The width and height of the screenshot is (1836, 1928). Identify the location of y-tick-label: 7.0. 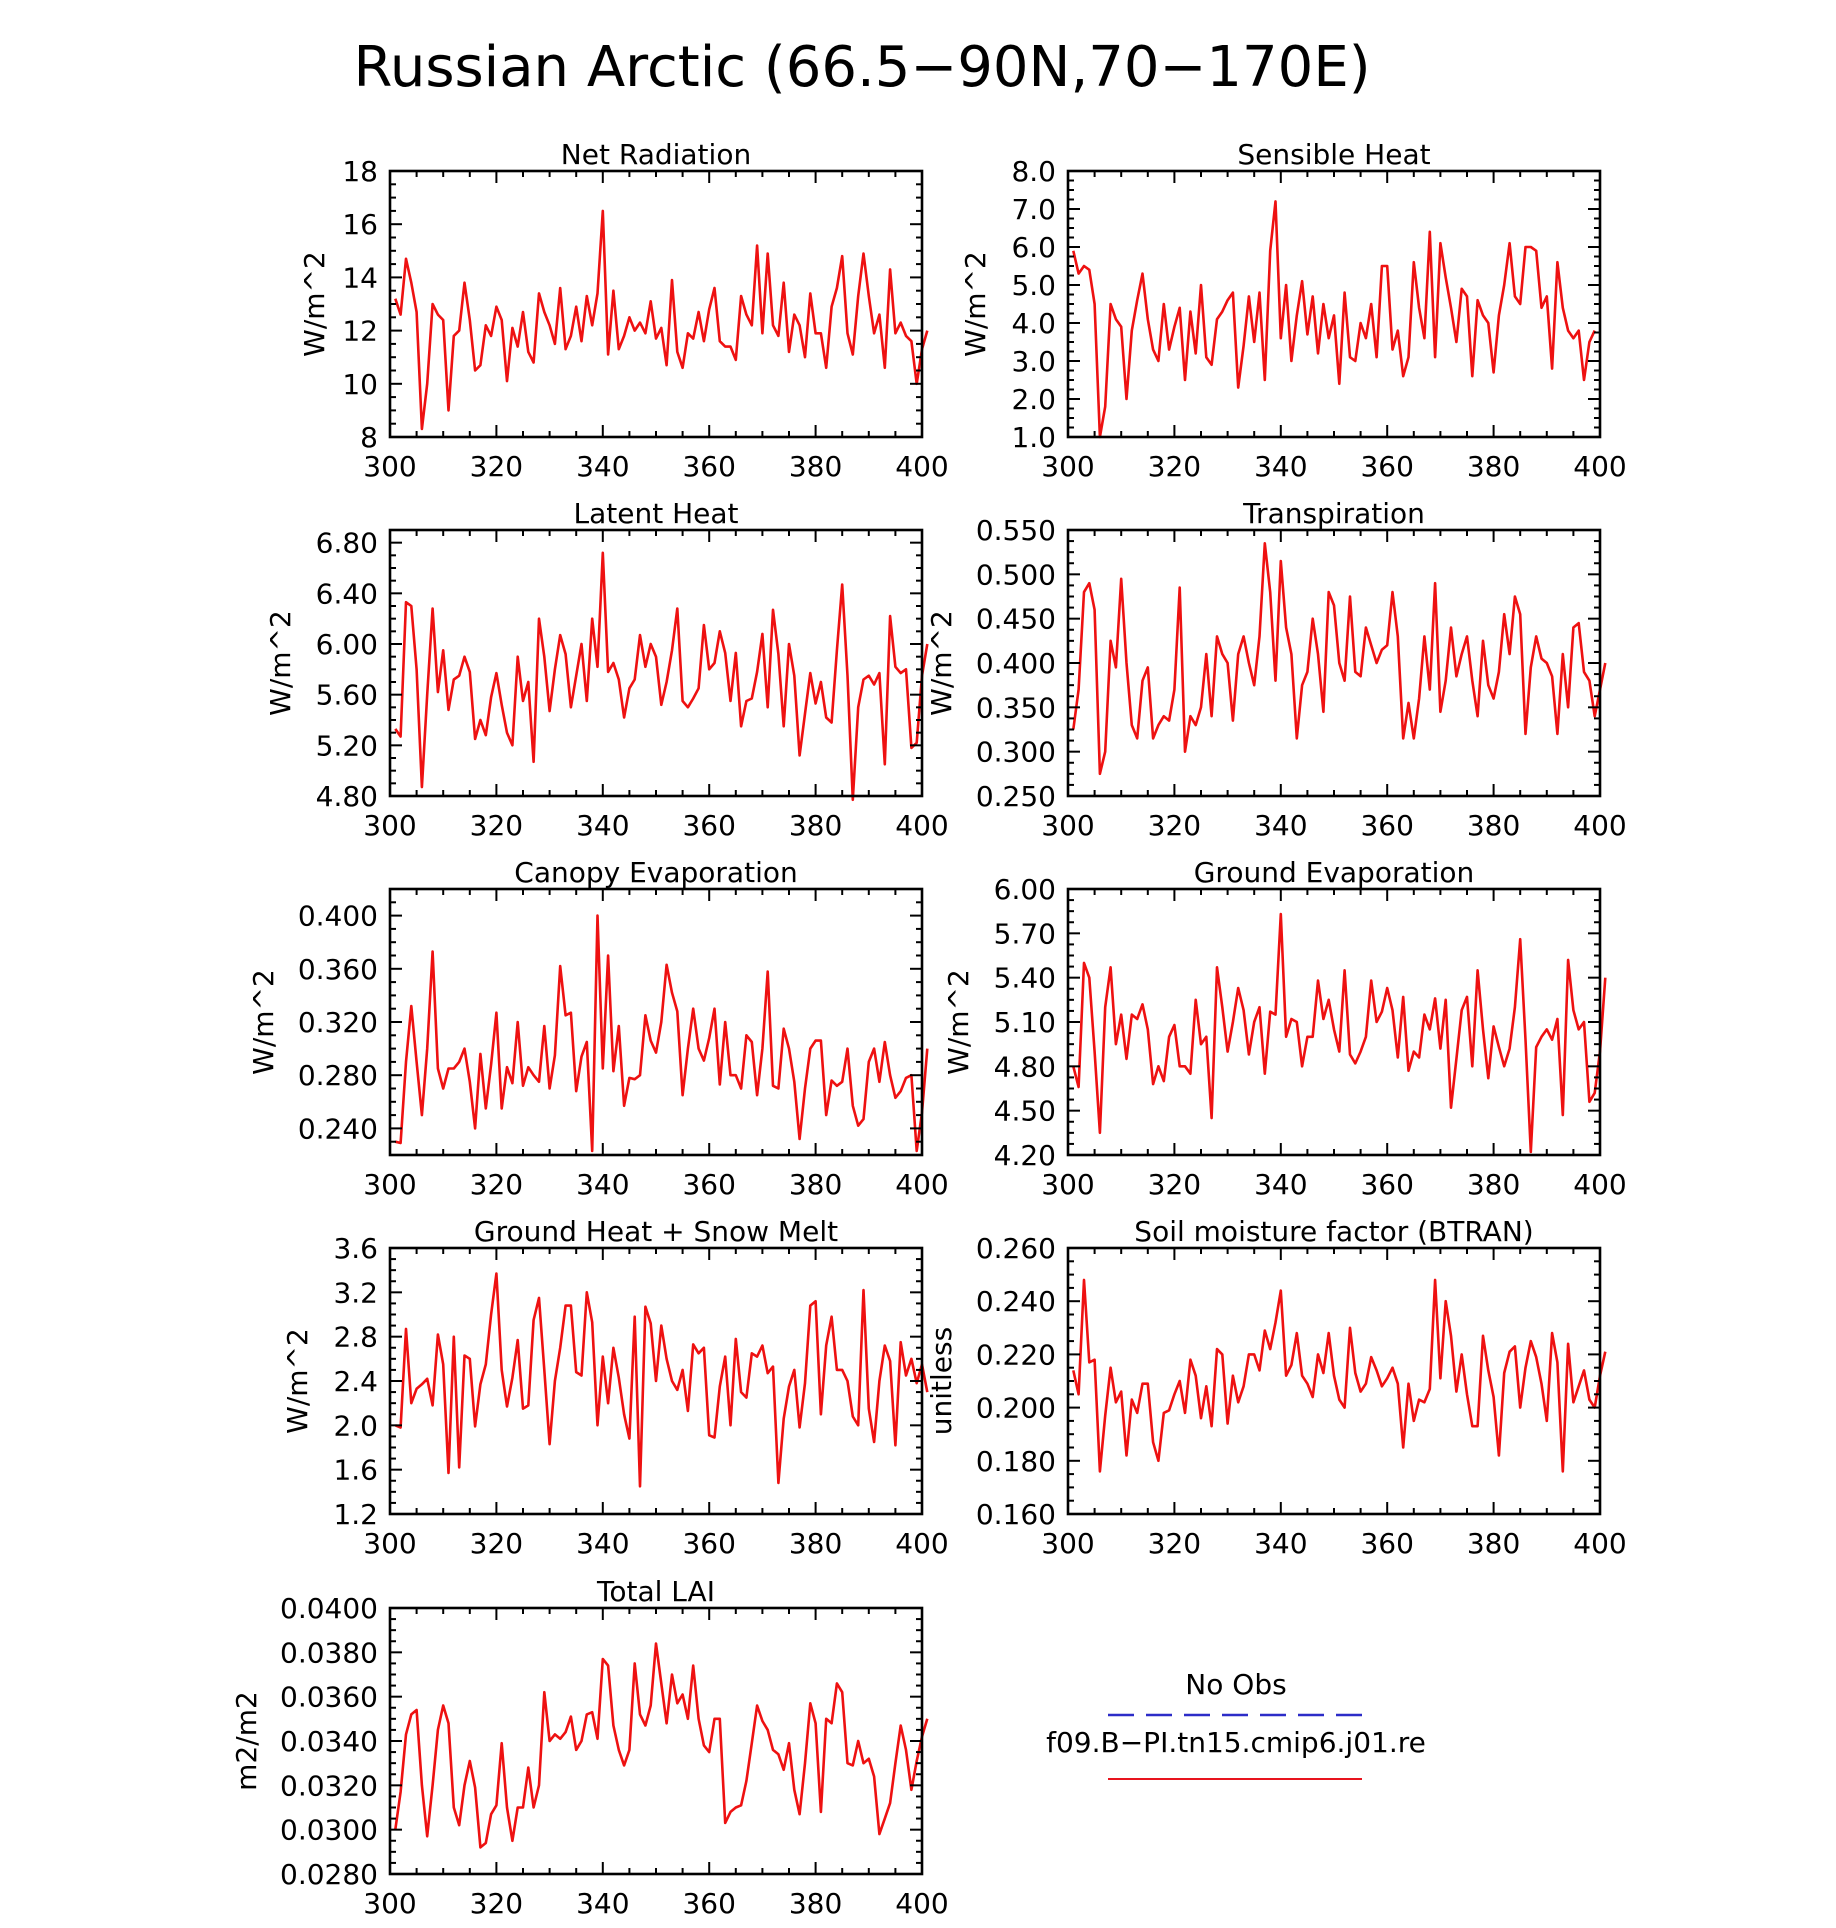
(1033, 209).